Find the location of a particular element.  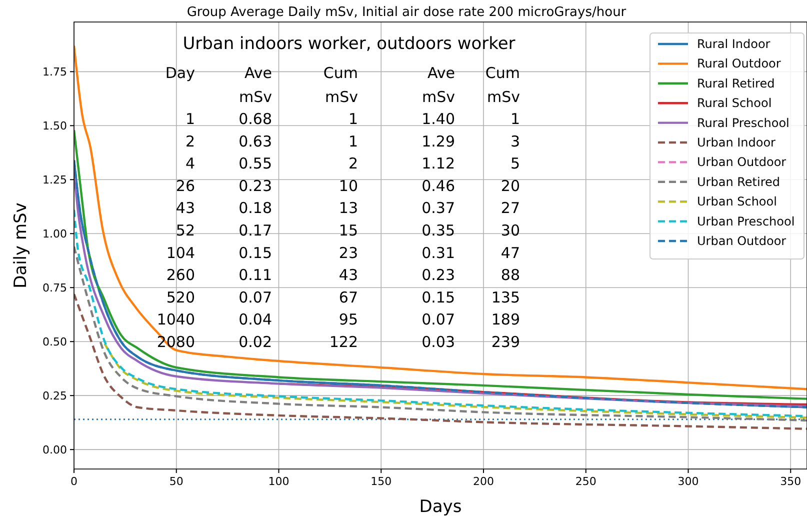

annotation: 0.02 is located at coordinates (255, 342).